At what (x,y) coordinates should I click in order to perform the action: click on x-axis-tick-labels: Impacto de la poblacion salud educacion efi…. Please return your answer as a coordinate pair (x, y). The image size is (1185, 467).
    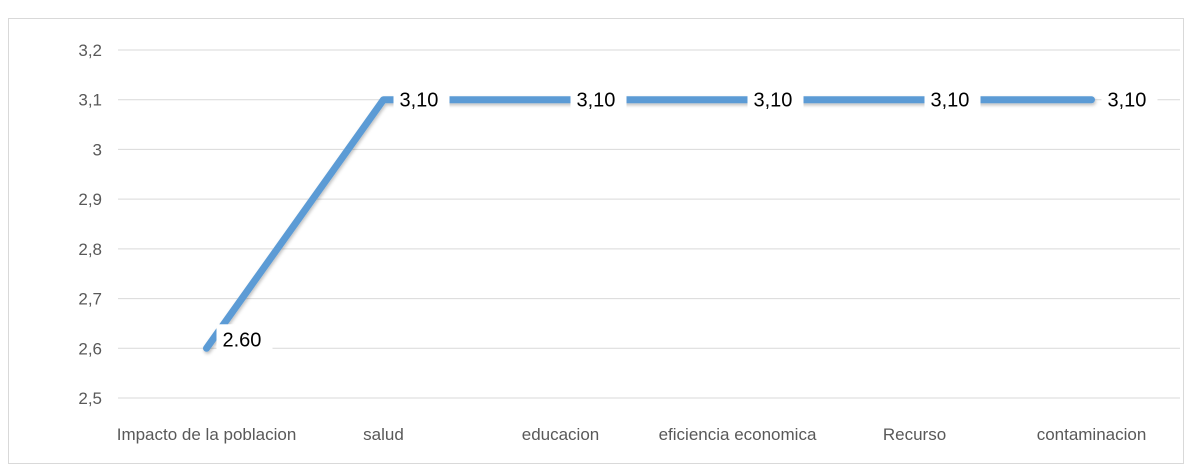
    Looking at the image, I should click on (632, 434).